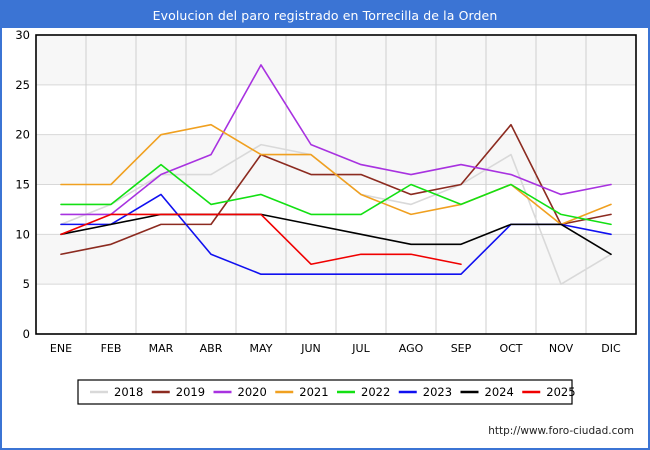  What do you see at coordinates (375, 392) in the screenshot?
I see `legend-label-2022: 2022` at bounding box center [375, 392].